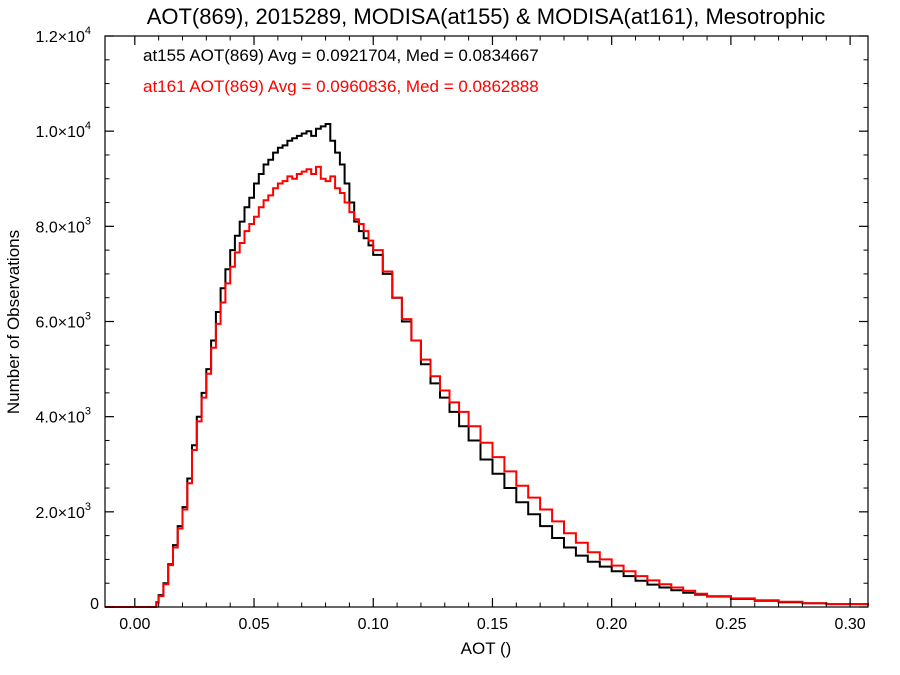 This screenshot has width=900, height=675. Describe the element at coordinates (850, 624) in the screenshot. I see `x-tick-label: 0.30` at that location.